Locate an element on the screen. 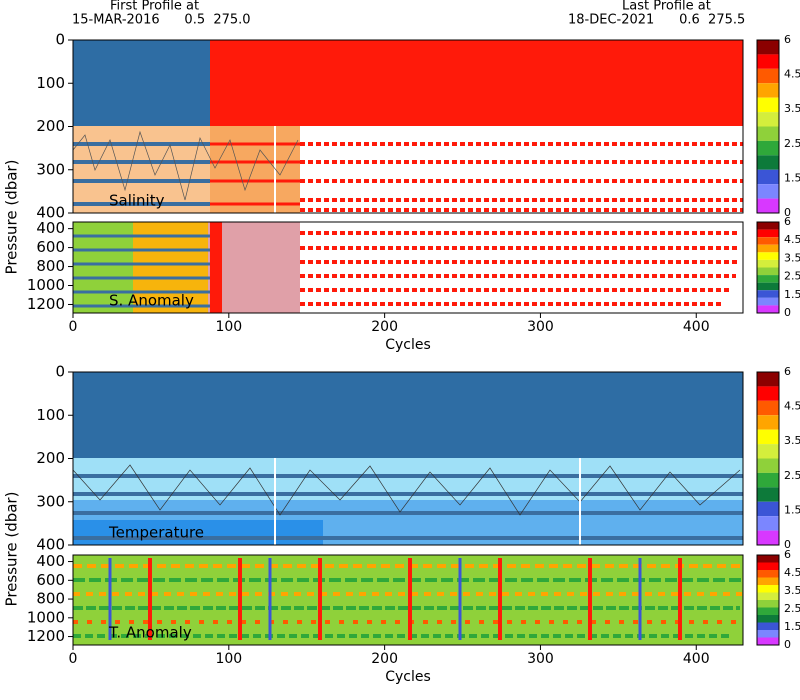 The height and width of the screenshot is (700, 800). panel-label: T. Anomaly is located at coordinates (150, 633).